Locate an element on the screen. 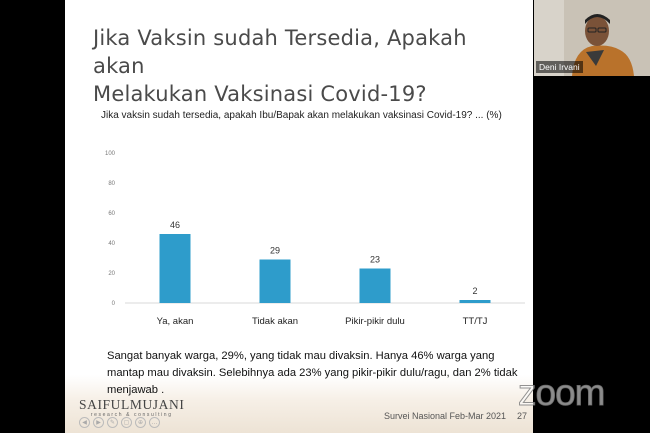 This screenshot has width=650, height=433. slideshow-toolbar-button: ◀ is located at coordinates (84, 422).